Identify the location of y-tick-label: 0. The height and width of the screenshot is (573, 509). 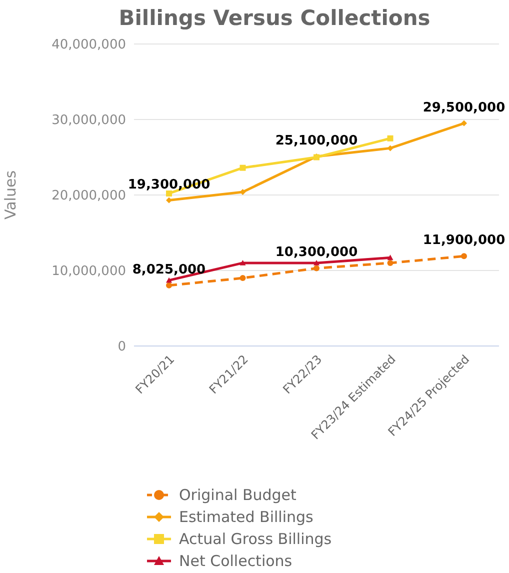
(122, 347).